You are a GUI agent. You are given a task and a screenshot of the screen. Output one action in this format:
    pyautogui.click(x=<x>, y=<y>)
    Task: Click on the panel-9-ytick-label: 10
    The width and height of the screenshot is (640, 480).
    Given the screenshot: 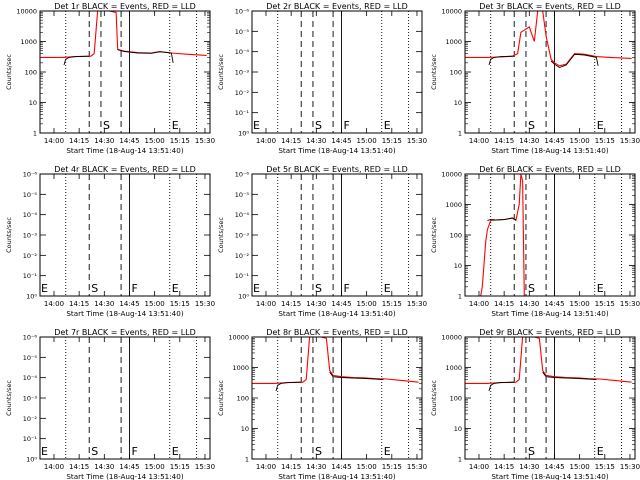 What is the action you would take?
    pyautogui.click(x=458, y=429)
    